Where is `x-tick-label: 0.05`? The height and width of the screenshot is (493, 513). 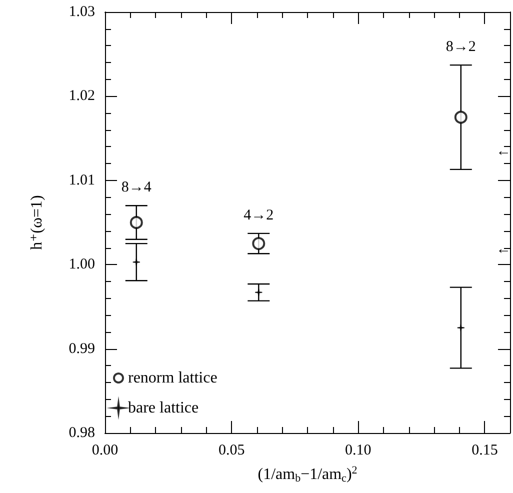
x-tick-label: 0.05 is located at coordinates (231, 450).